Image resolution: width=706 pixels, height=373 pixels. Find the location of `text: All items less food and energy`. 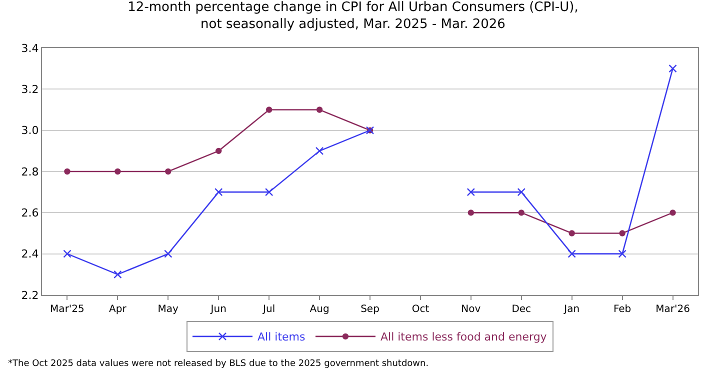

text: All items less food and energy is located at coordinates (464, 337).